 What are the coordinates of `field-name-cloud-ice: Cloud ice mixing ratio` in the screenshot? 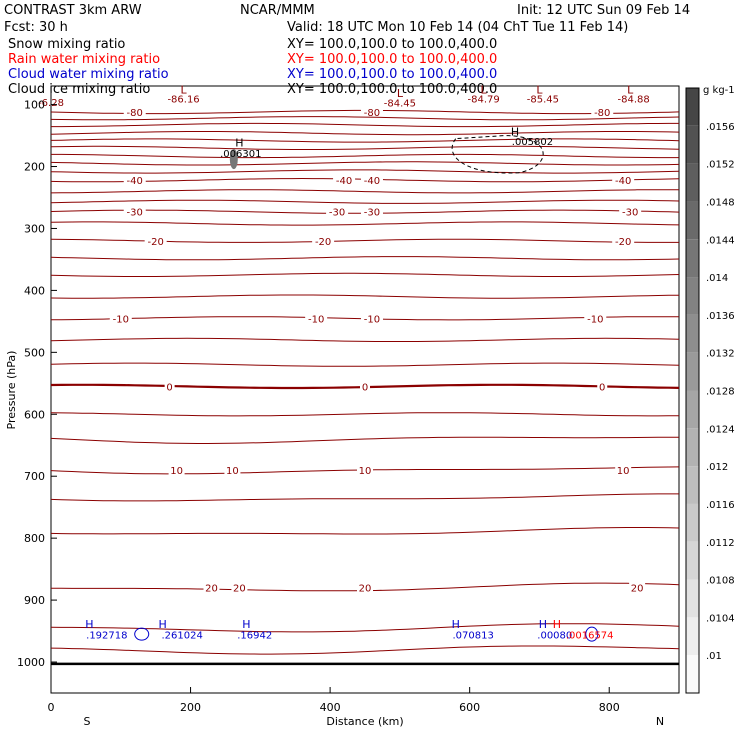 It's located at (79, 89).